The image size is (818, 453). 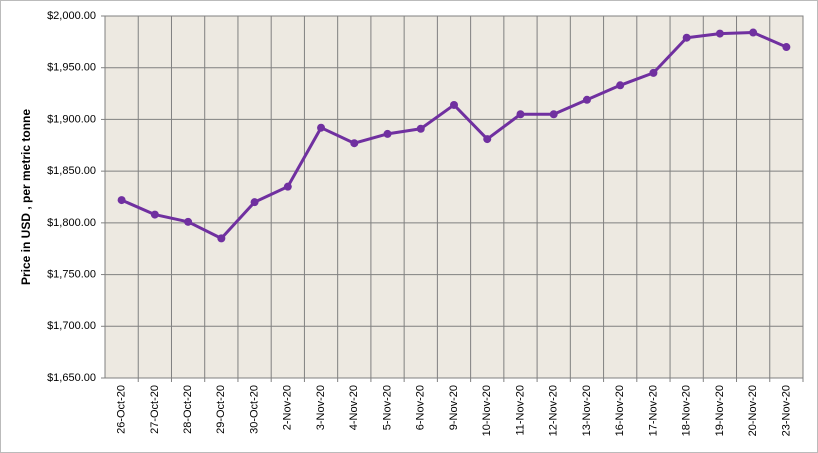 What do you see at coordinates (71, 274) in the screenshot?
I see `y-tick-label: $1,750.00` at bounding box center [71, 274].